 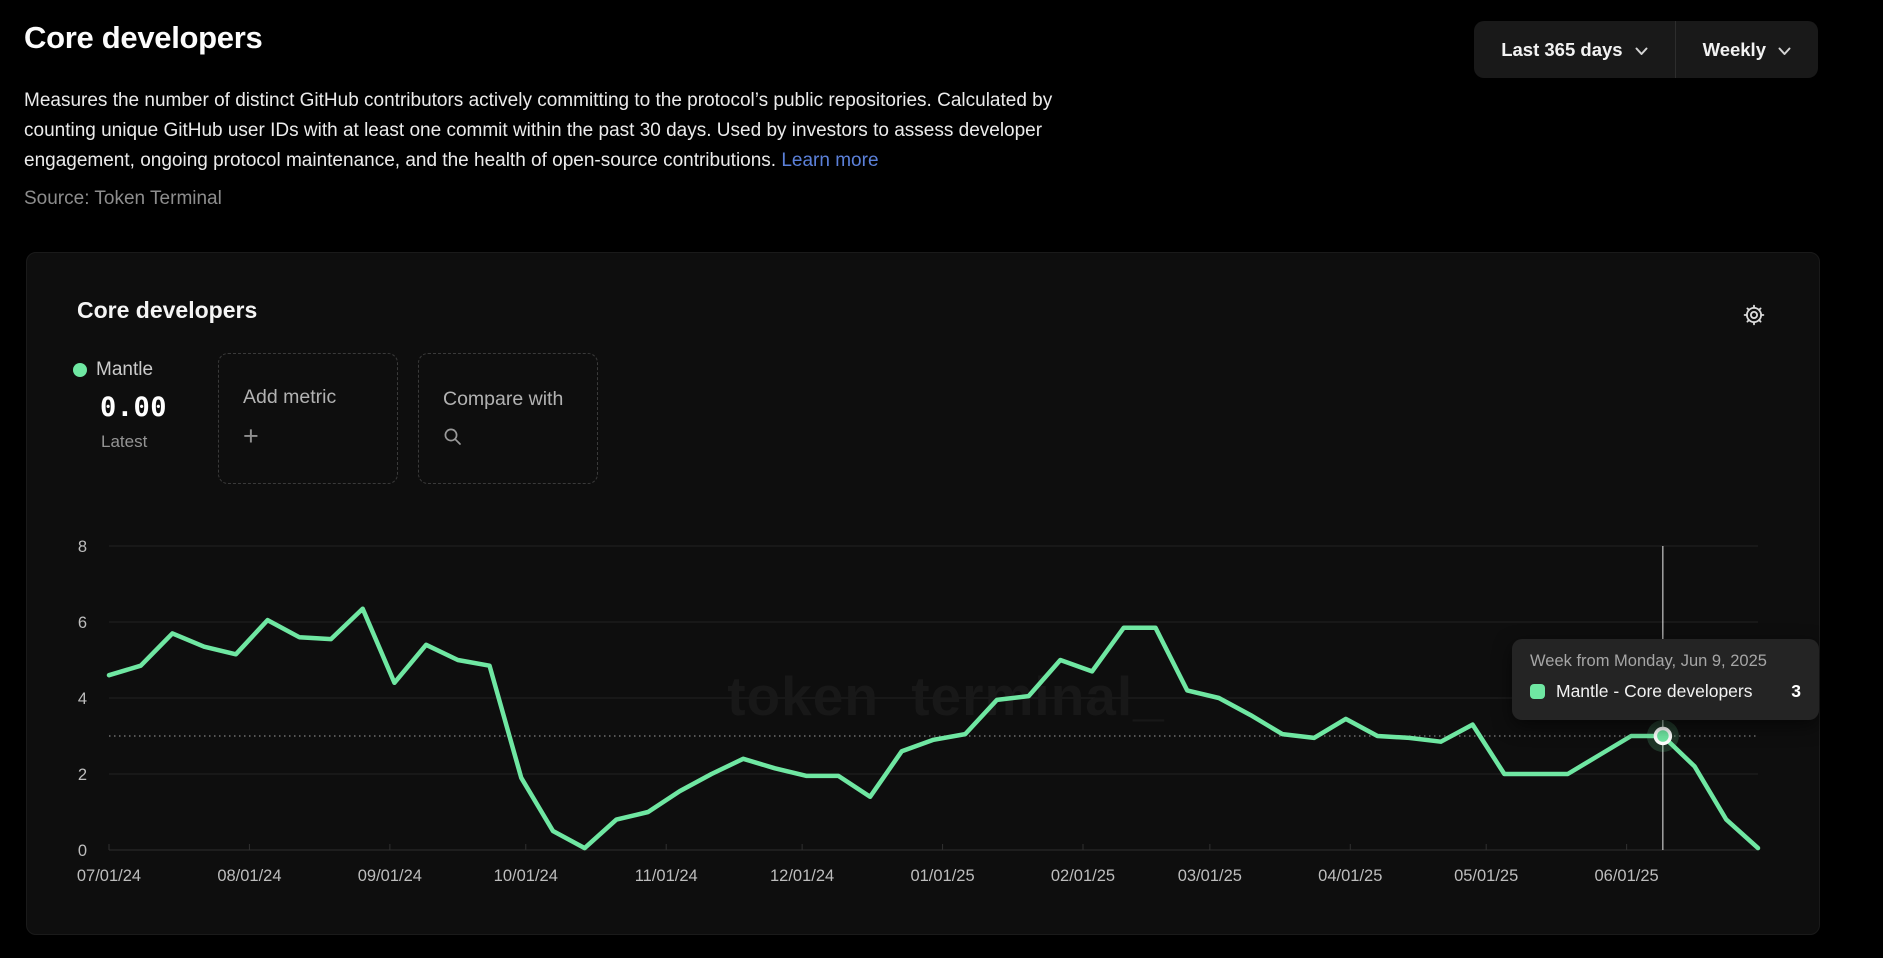 What do you see at coordinates (1734, 49) in the screenshot?
I see `granularity-dropdown-label: Weekly` at bounding box center [1734, 49].